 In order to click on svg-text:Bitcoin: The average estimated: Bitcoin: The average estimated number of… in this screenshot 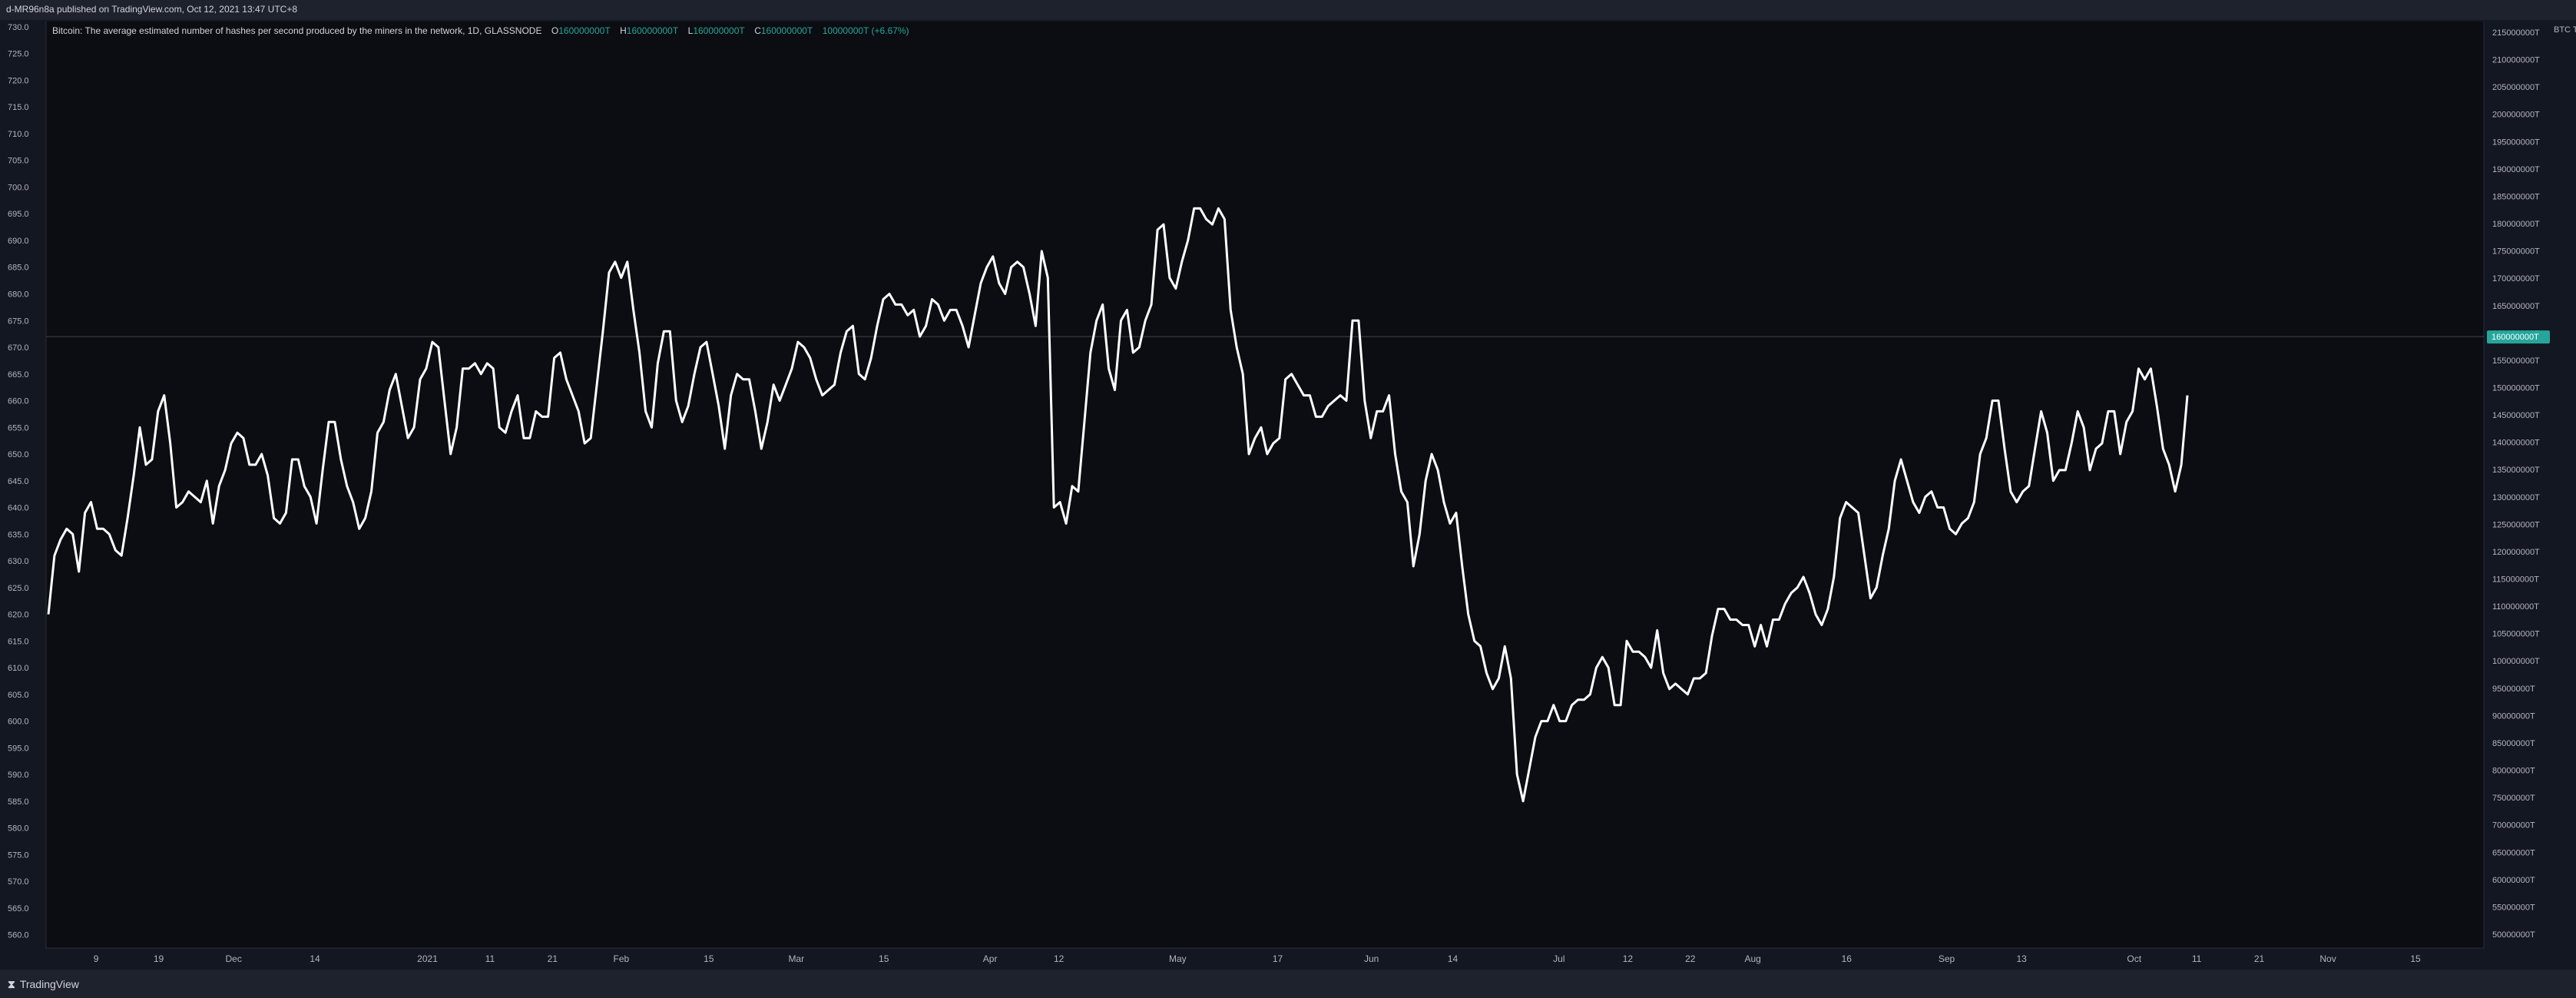, I will do `click(480, 30)`.